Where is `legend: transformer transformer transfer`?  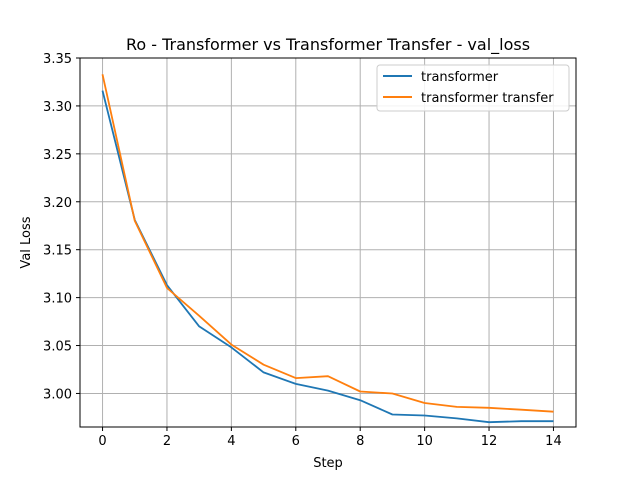 legend: transformer transformer transfer is located at coordinates (473, 88).